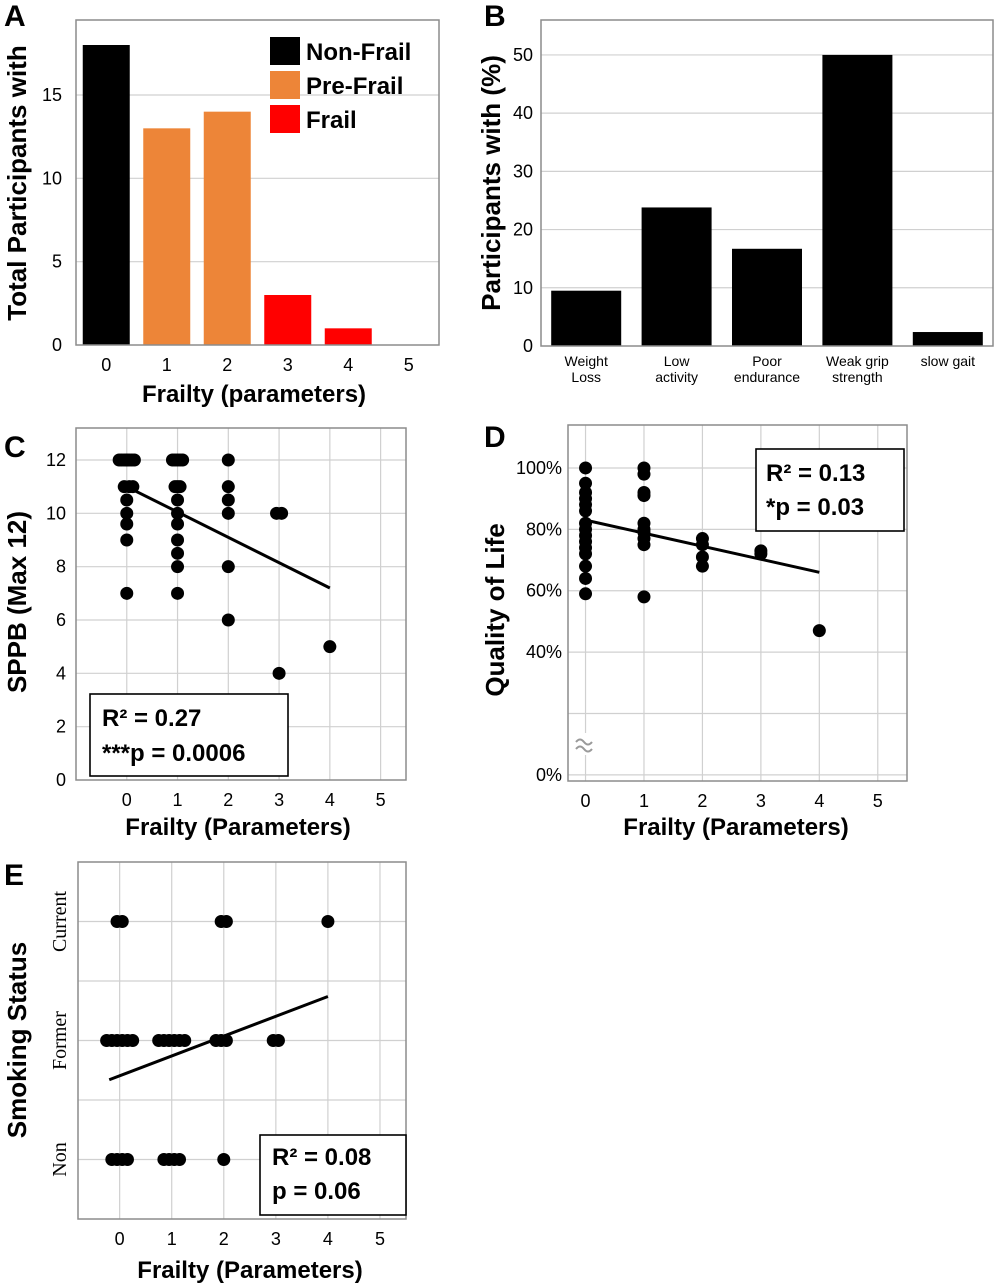 This screenshot has height=1286, width=996. I want to click on x-category-label: endurance, so click(767, 377).